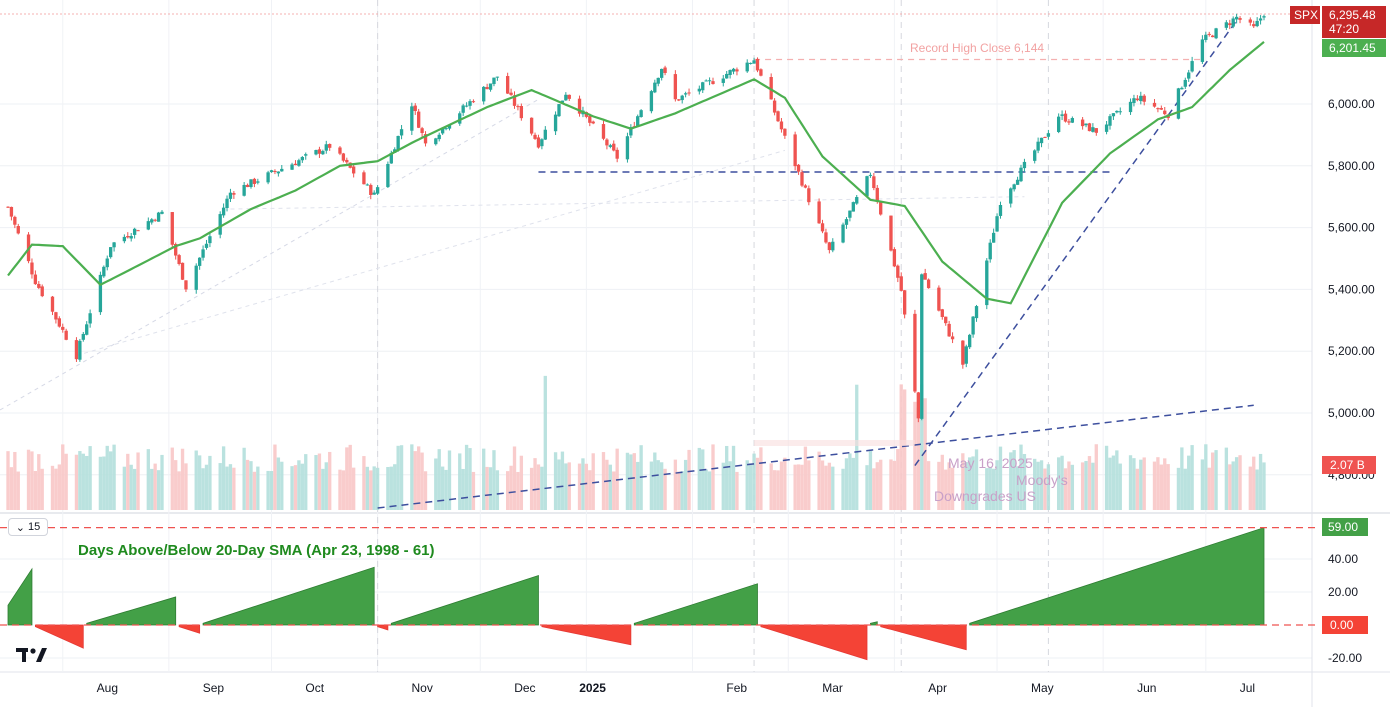 The height and width of the screenshot is (712, 1390). I want to click on time-axis-label: Nov, so click(422, 688).